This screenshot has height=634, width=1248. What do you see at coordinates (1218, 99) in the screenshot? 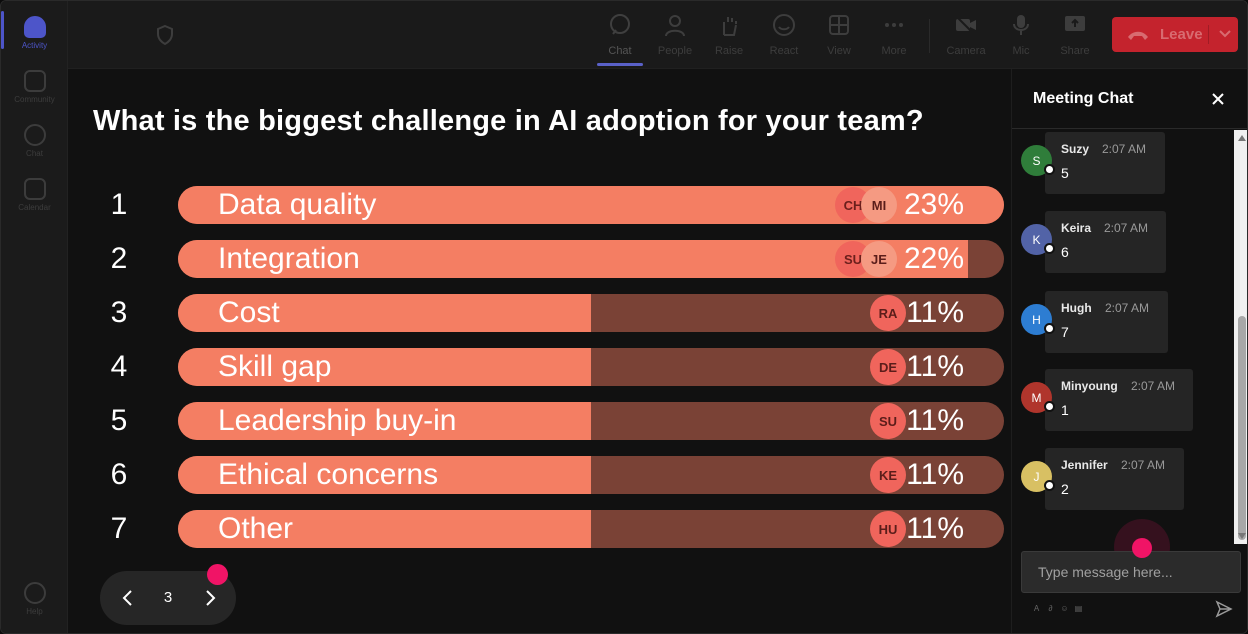
I see `close-icon` at bounding box center [1218, 99].